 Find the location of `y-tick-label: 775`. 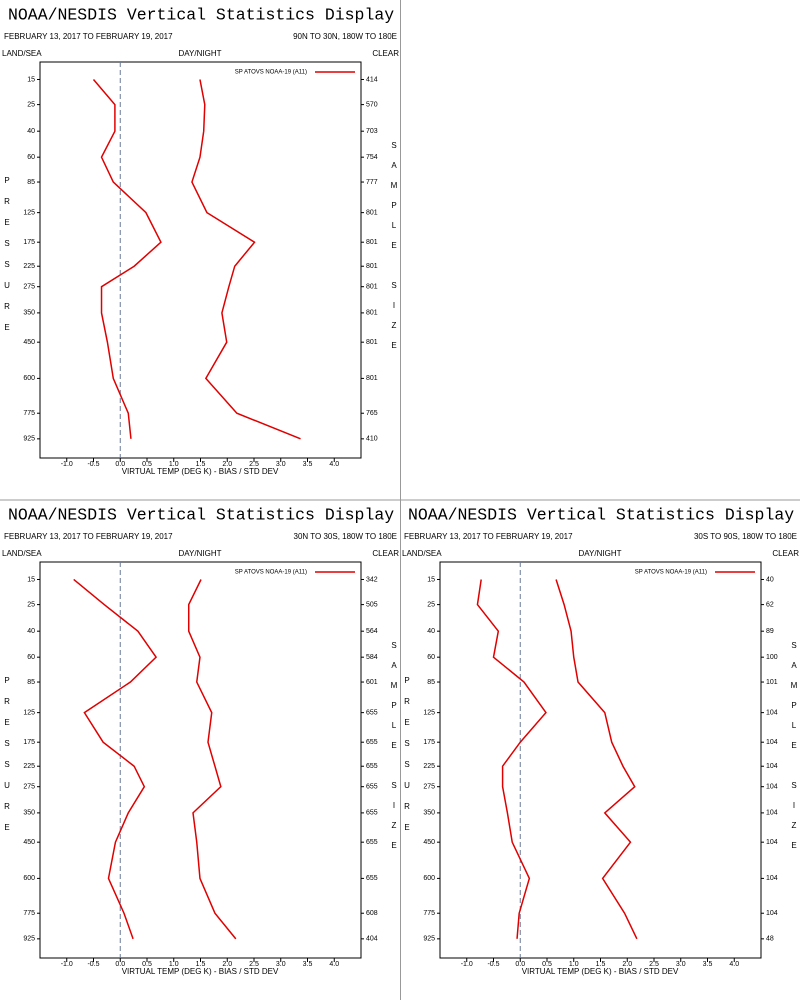

y-tick-label: 775 is located at coordinates (29, 913).